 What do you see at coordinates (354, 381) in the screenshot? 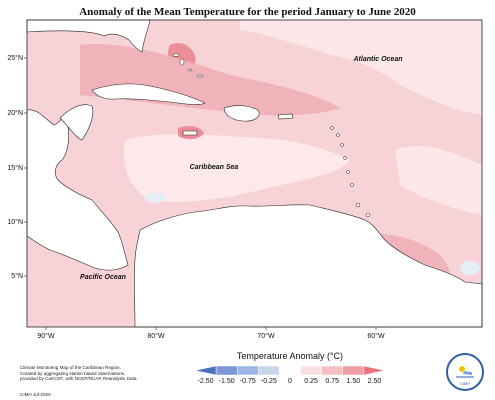
I see `legend-tick-label: 1.50` at bounding box center [354, 381].